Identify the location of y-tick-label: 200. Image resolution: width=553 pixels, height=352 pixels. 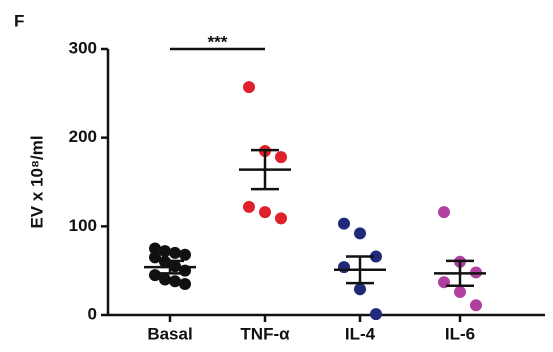
(83, 136).